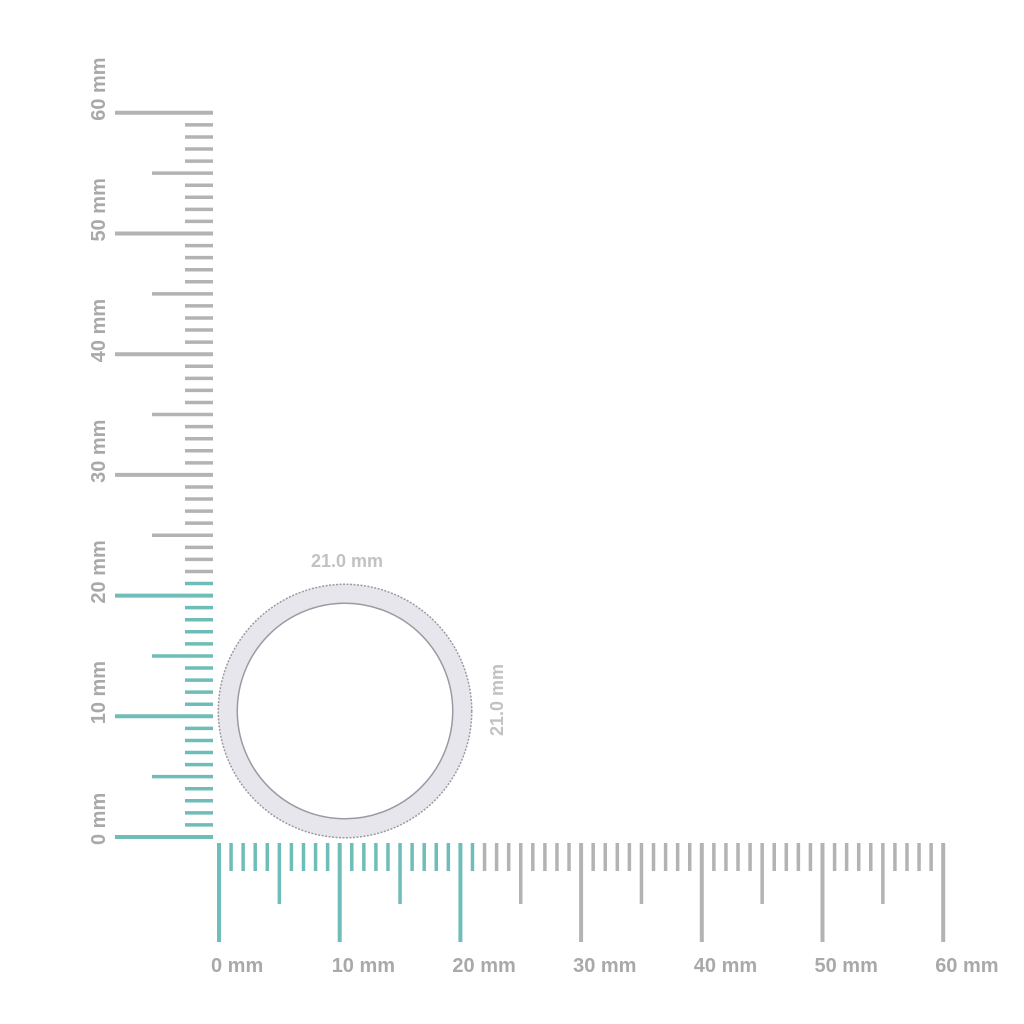  Describe the element at coordinates (605, 910) in the screenshot. I see `horizontal-ruler: 0 mm 10 mm 20 mm 30 mm 40 mm 50 mm 60 mm` at that location.